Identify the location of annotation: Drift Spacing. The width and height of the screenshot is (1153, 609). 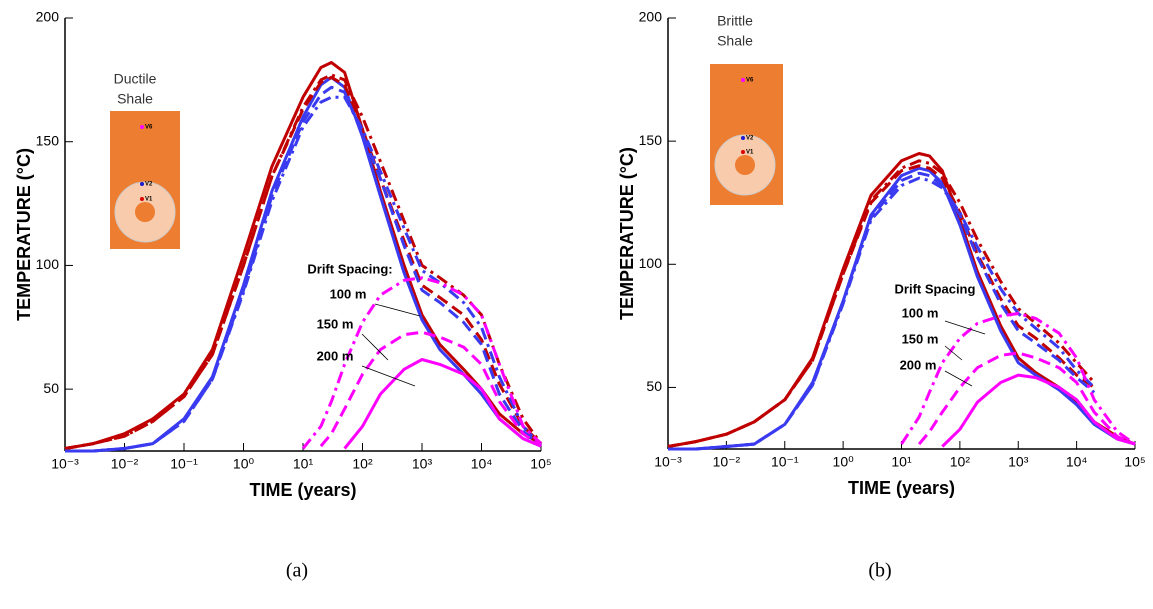
(935, 288).